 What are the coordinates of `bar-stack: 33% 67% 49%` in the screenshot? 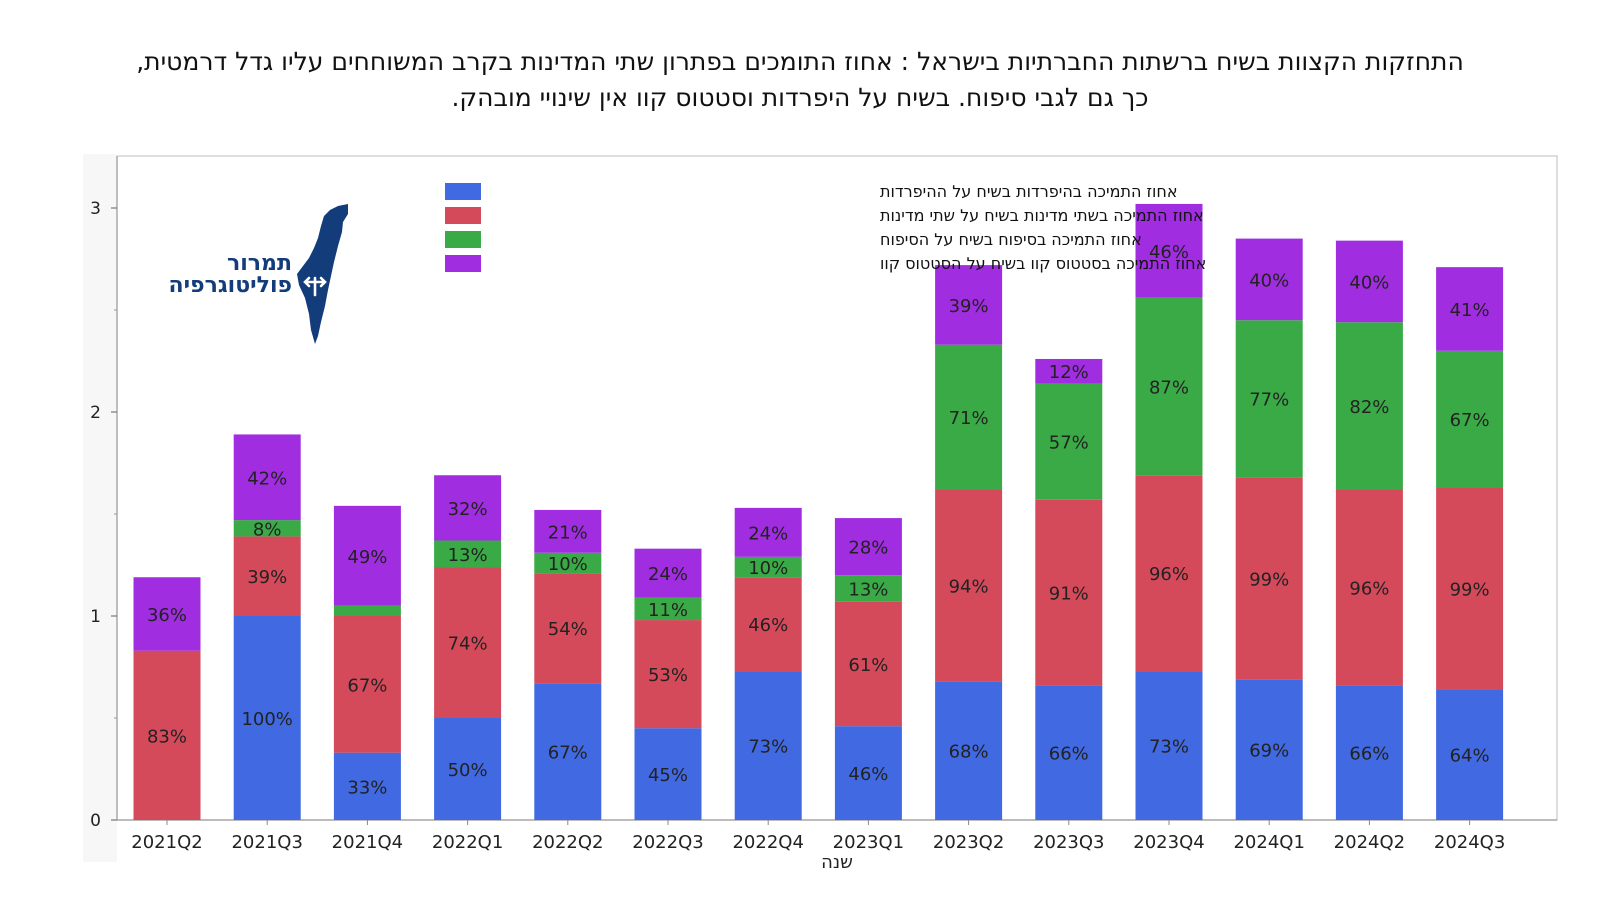 It's located at (367, 662).